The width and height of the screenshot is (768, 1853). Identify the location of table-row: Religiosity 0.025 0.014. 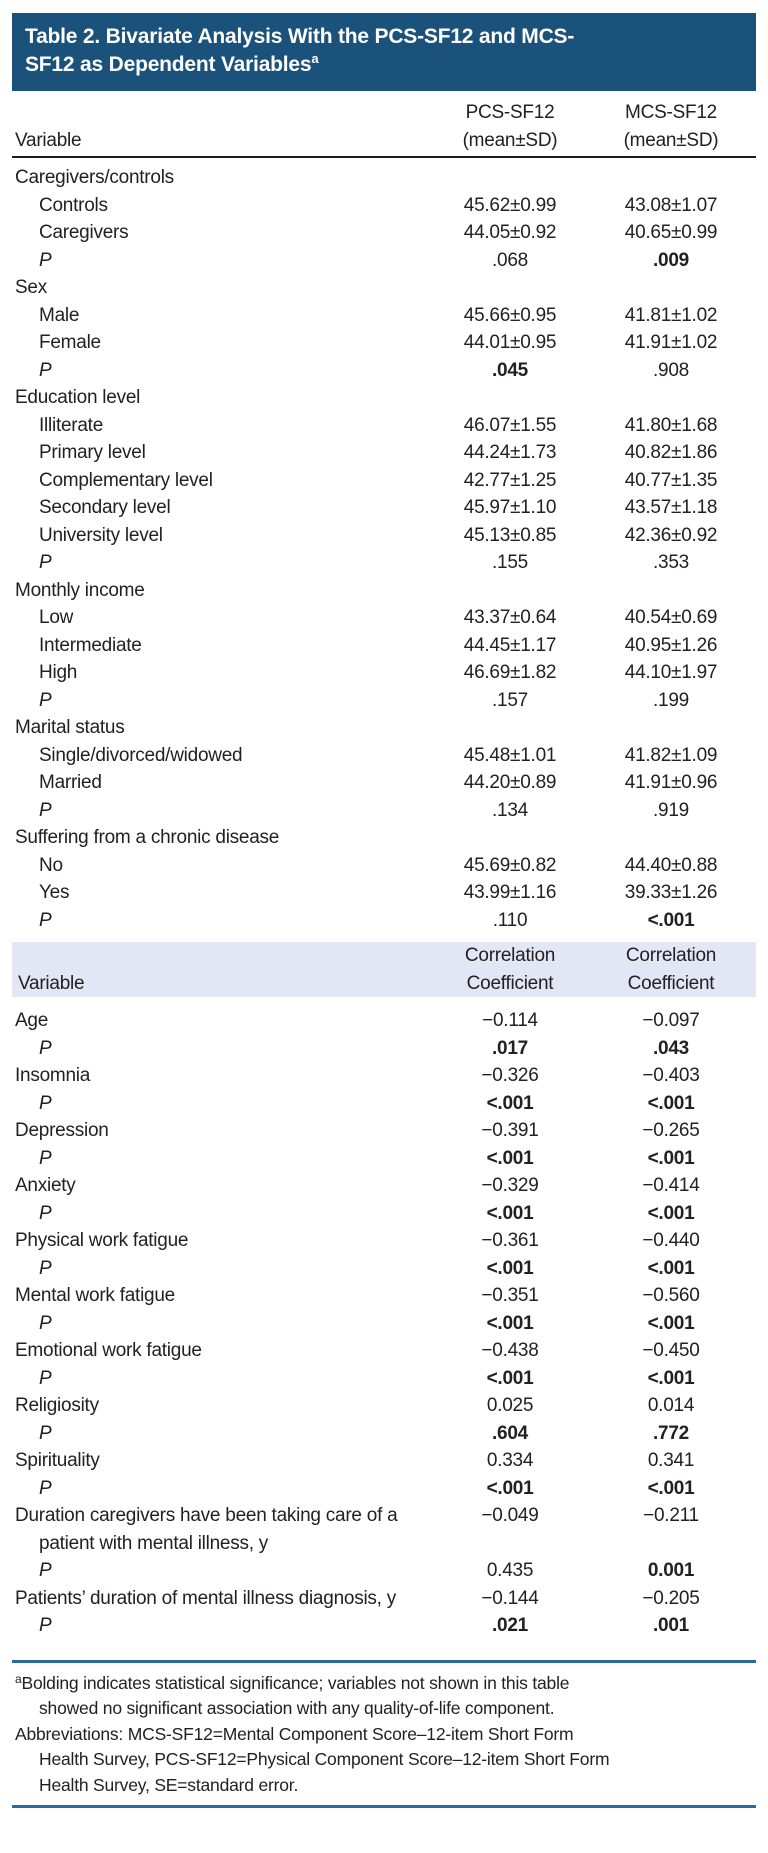
(384, 1406).